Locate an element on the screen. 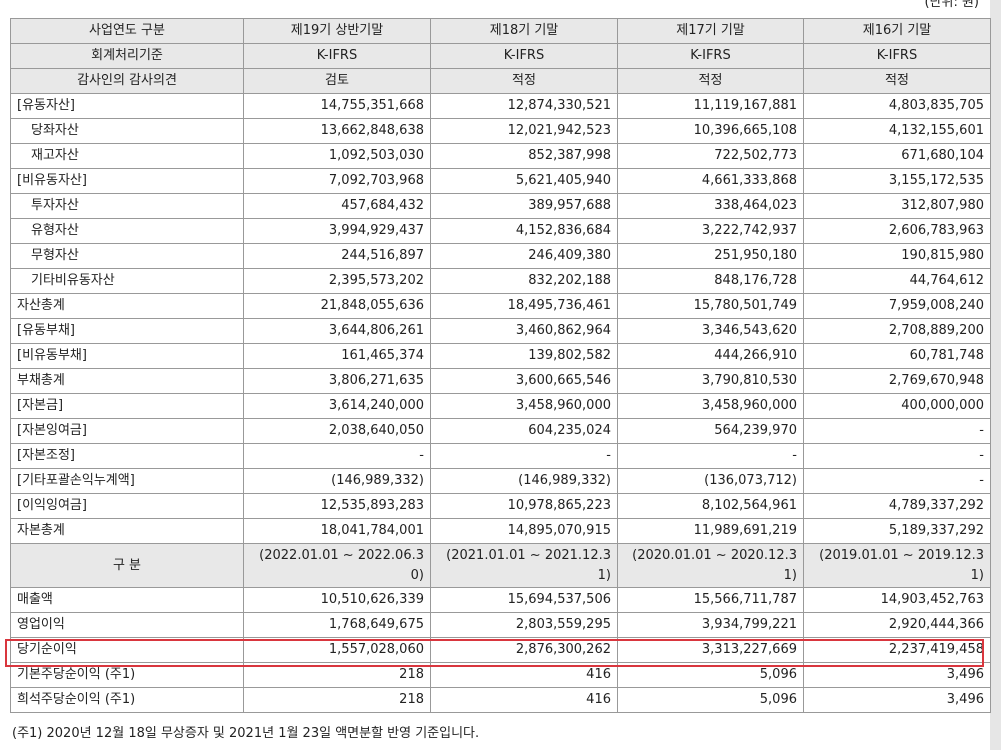  value-cell: 14,903,452,763 is located at coordinates (897, 600).